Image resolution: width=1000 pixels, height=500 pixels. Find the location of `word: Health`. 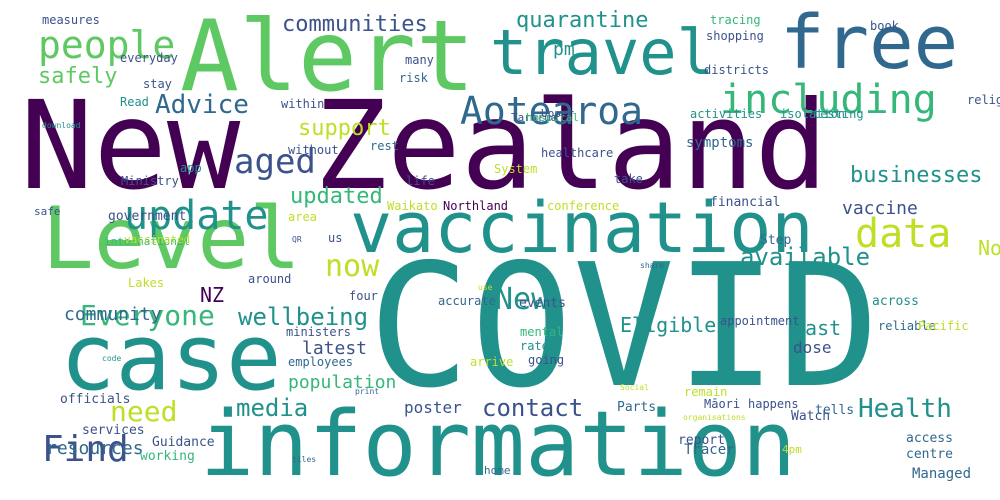

word: Health is located at coordinates (905, 409).